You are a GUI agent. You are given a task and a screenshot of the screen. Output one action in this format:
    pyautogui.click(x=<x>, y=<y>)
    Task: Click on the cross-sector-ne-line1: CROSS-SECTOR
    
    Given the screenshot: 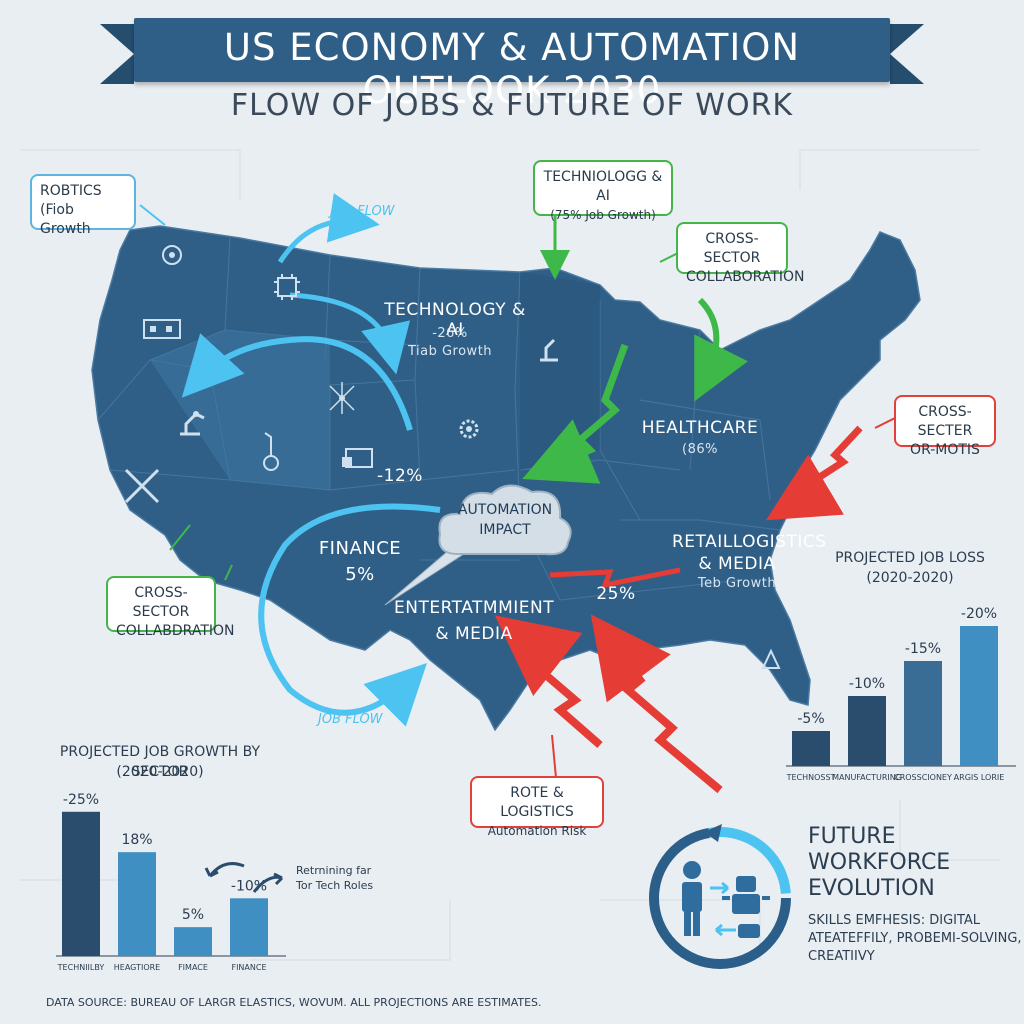 What is the action you would take?
    pyautogui.click(x=732, y=248)
    